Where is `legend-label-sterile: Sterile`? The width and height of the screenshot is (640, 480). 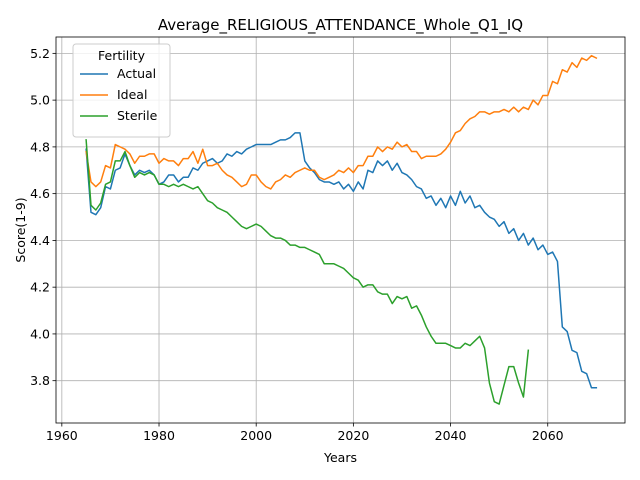
legend-label-sterile: Sterile is located at coordinates (137, 115).